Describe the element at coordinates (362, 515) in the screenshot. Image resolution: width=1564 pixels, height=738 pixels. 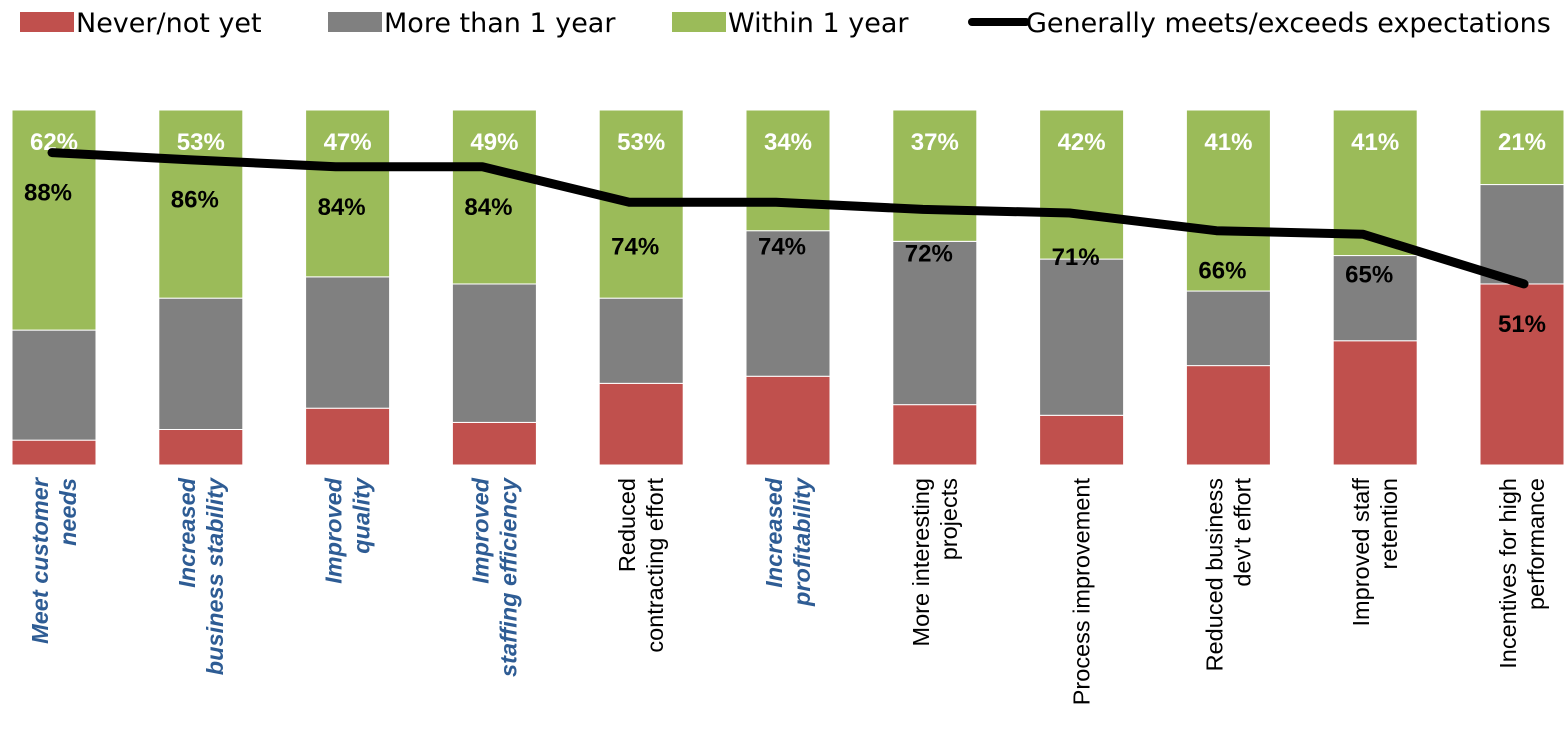
I see `category-label-line: quality` at that location.